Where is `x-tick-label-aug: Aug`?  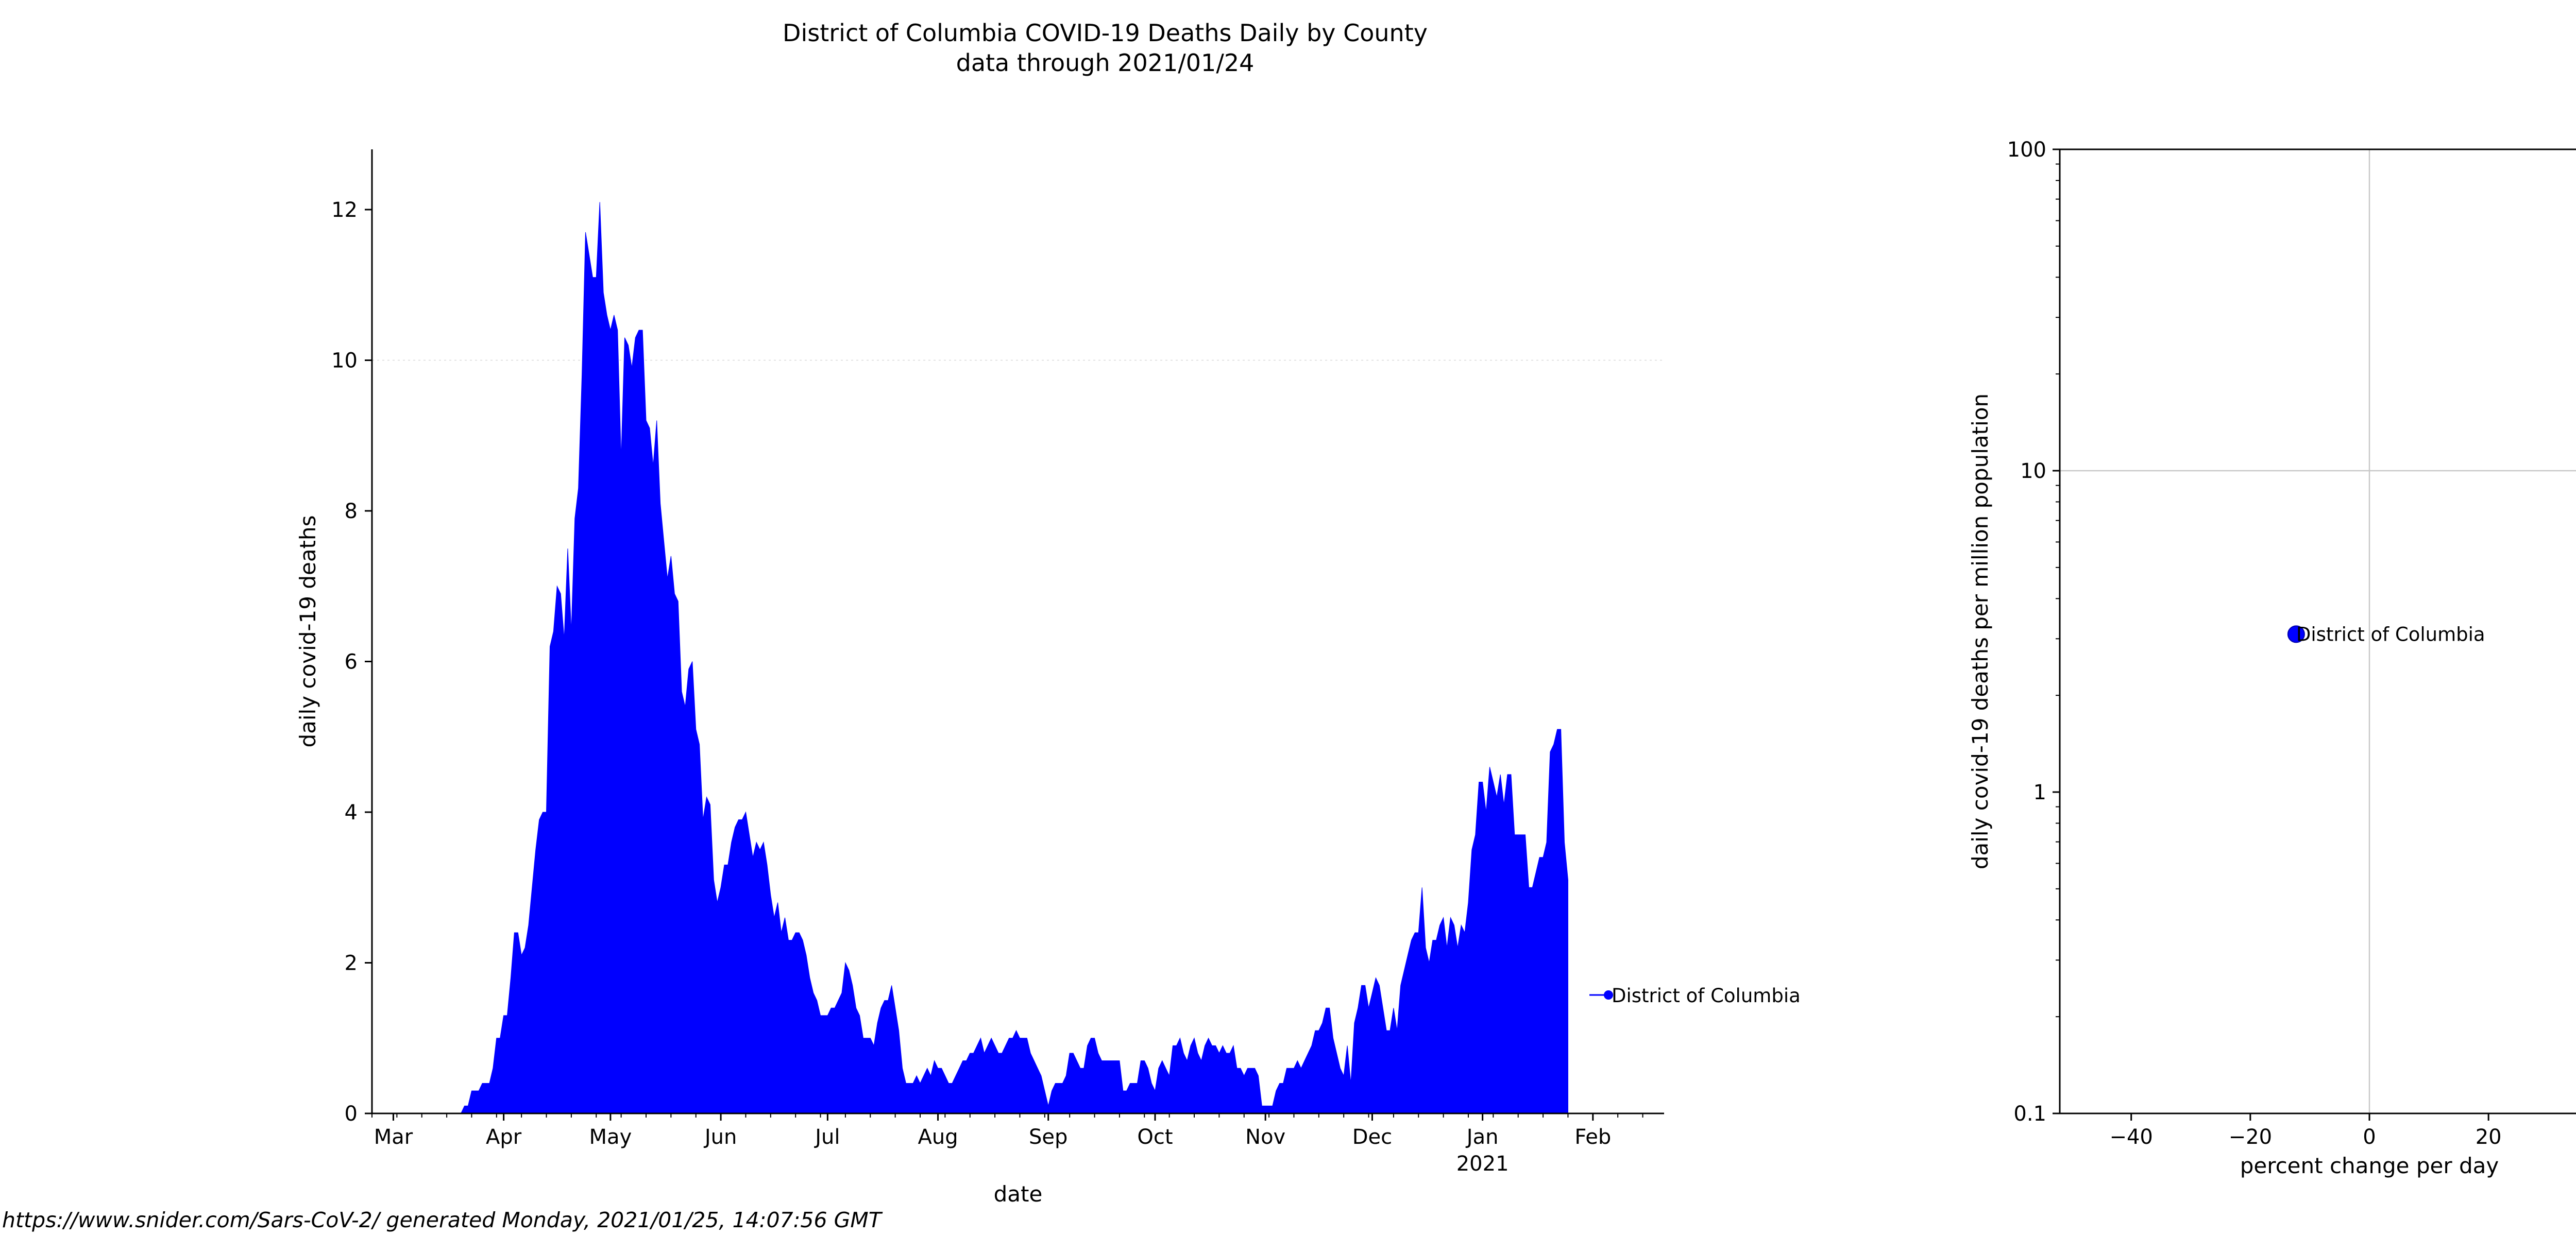
x-tick-label-aug: Aug is located at coordinates (938, 1137).